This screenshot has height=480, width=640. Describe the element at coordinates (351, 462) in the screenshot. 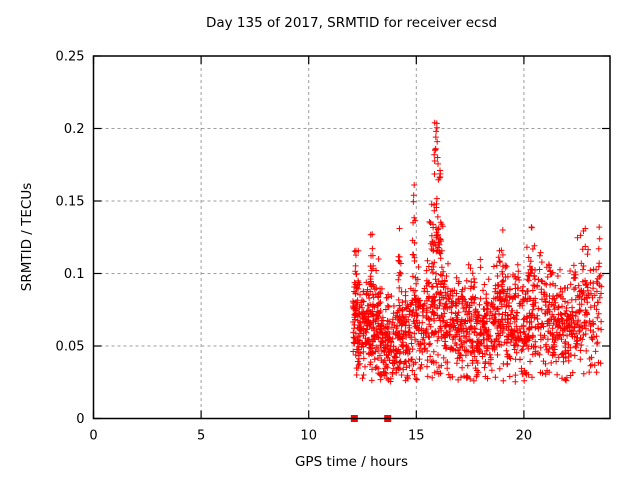

I see `x-axis-title: GPS time / hours` at that location.